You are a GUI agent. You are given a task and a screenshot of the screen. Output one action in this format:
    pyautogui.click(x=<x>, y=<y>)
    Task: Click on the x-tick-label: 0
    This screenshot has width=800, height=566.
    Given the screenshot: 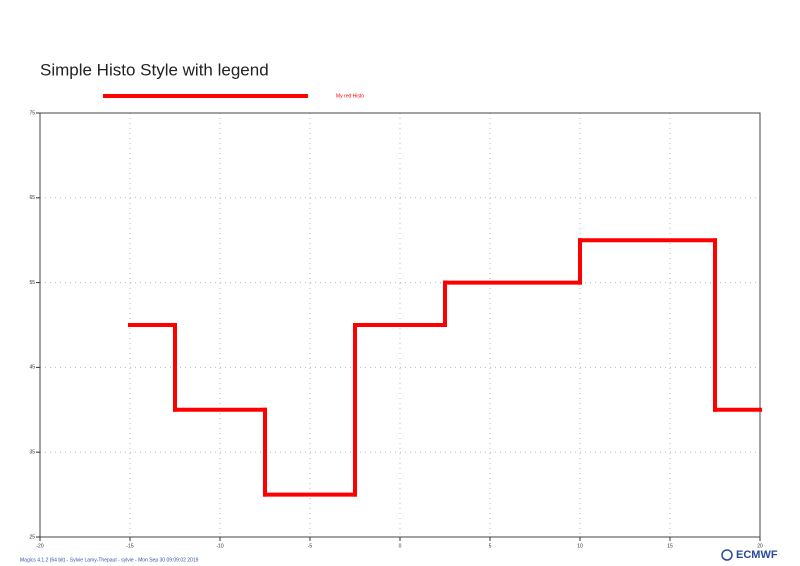 What is the action you would take?
    pyautogui.click(x=400, y=546)
    